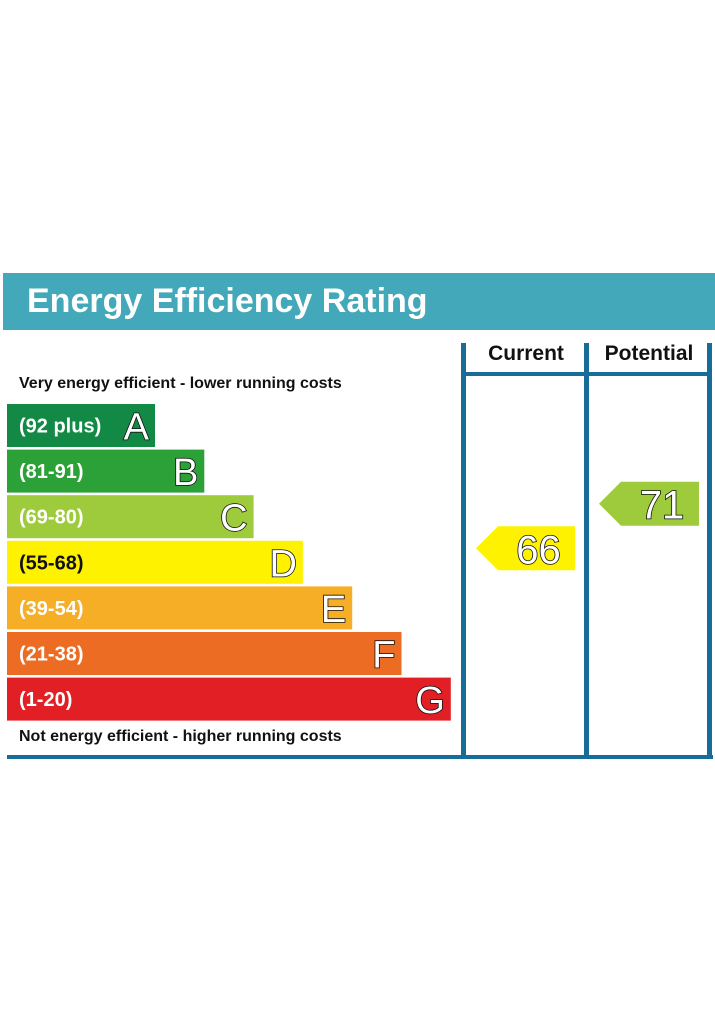  Describe the element at coordinates (51, 655) in the screenshot. I see `band-range-f: (21-38)` at that location.